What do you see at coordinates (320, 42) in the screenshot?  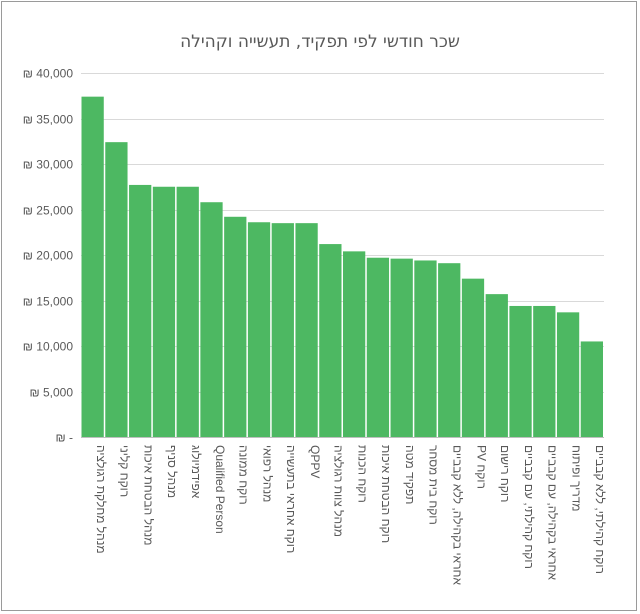 I see `chart-title: שכר חודשי לפי תפקיד, תעשייה וקהילה` at bounding box center [320, 42].